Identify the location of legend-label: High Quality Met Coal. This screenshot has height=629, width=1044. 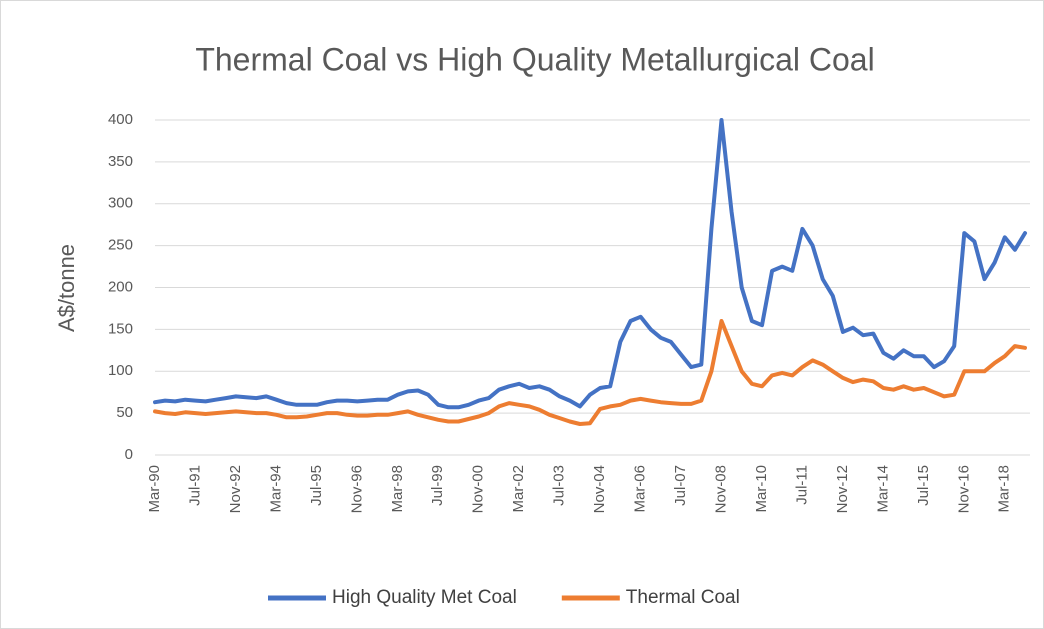
(424, 597).